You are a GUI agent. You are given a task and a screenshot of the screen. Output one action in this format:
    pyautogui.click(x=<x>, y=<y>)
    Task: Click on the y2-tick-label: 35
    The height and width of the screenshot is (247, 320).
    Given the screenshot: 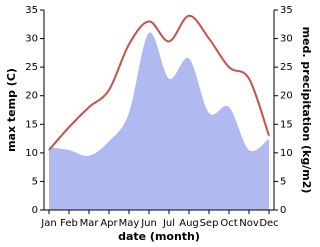 What is the action you would take?
    pyautogui.click(x=286, y=10)
    